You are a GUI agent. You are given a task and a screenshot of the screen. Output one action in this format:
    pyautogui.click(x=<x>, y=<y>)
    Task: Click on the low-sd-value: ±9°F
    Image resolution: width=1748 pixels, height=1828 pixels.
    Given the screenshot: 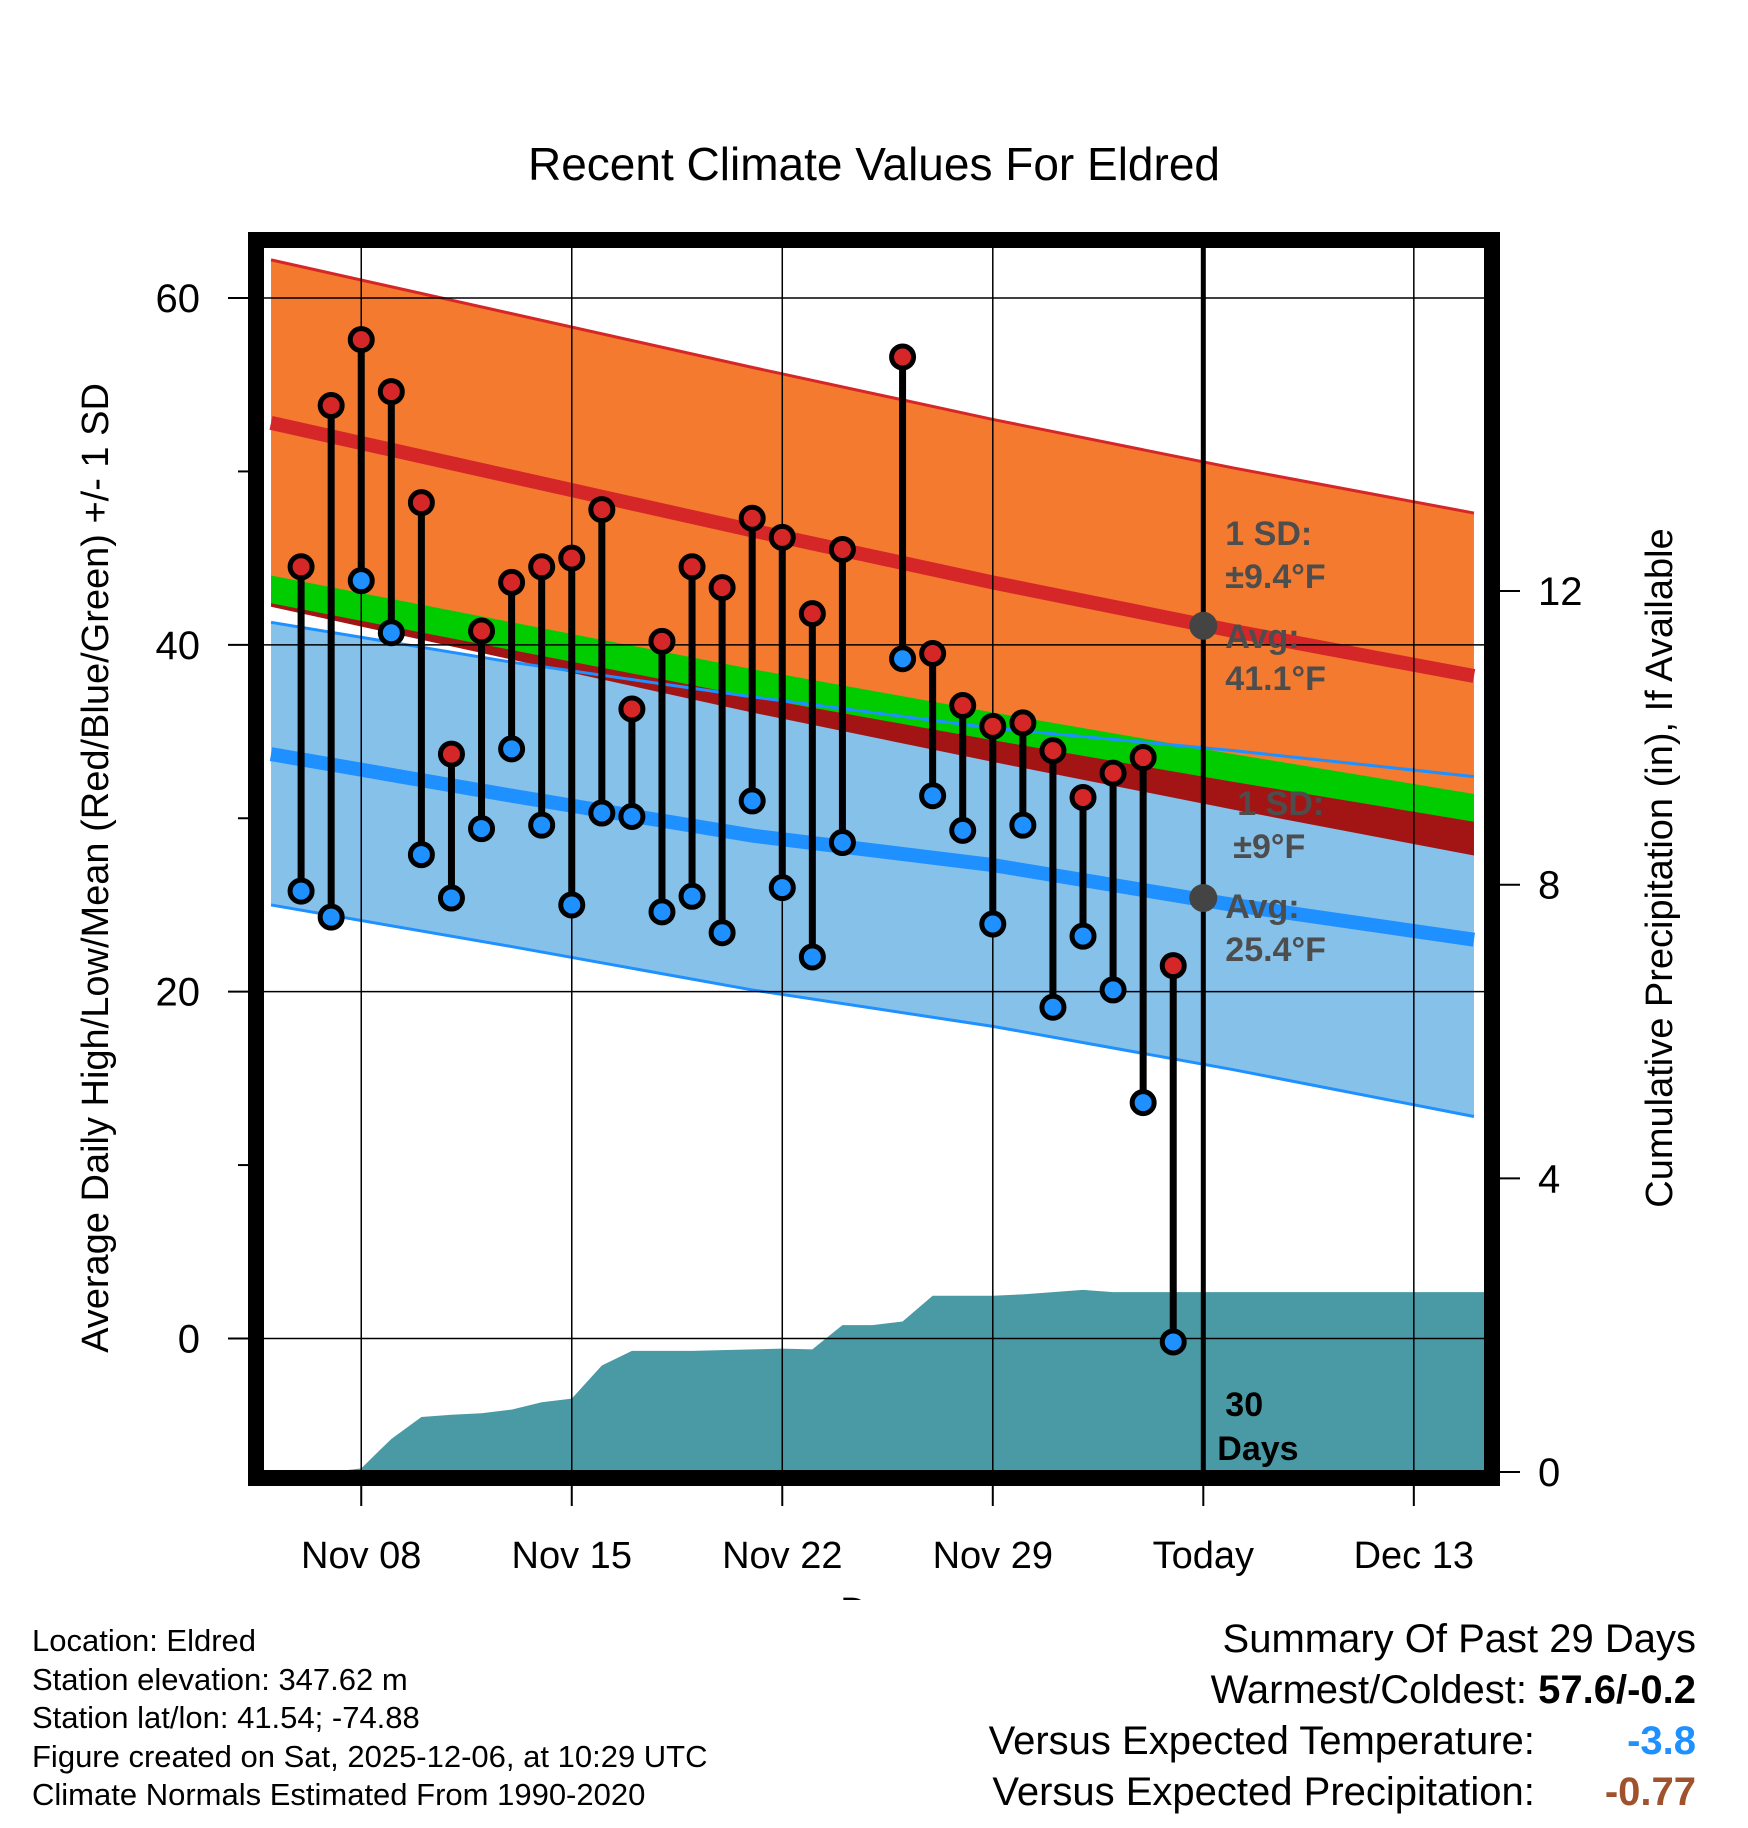 What is the action you would take?
    pyautogui.click(x=1269, y=847)
    